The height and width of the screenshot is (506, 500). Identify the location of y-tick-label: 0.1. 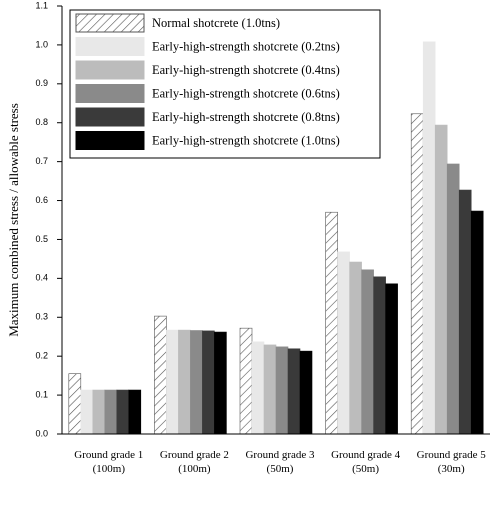
(41, 394).